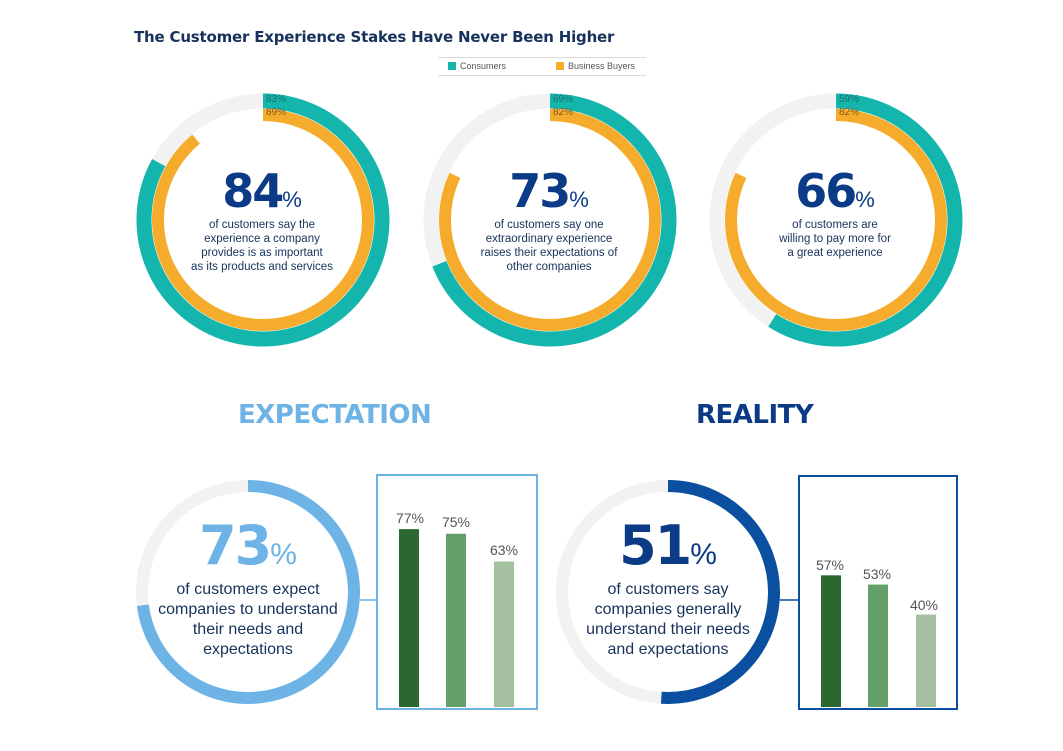  Describe the element at coordinates (276, 99) in the screenshot. I see `donut-consumers-label: 83%` at that location.